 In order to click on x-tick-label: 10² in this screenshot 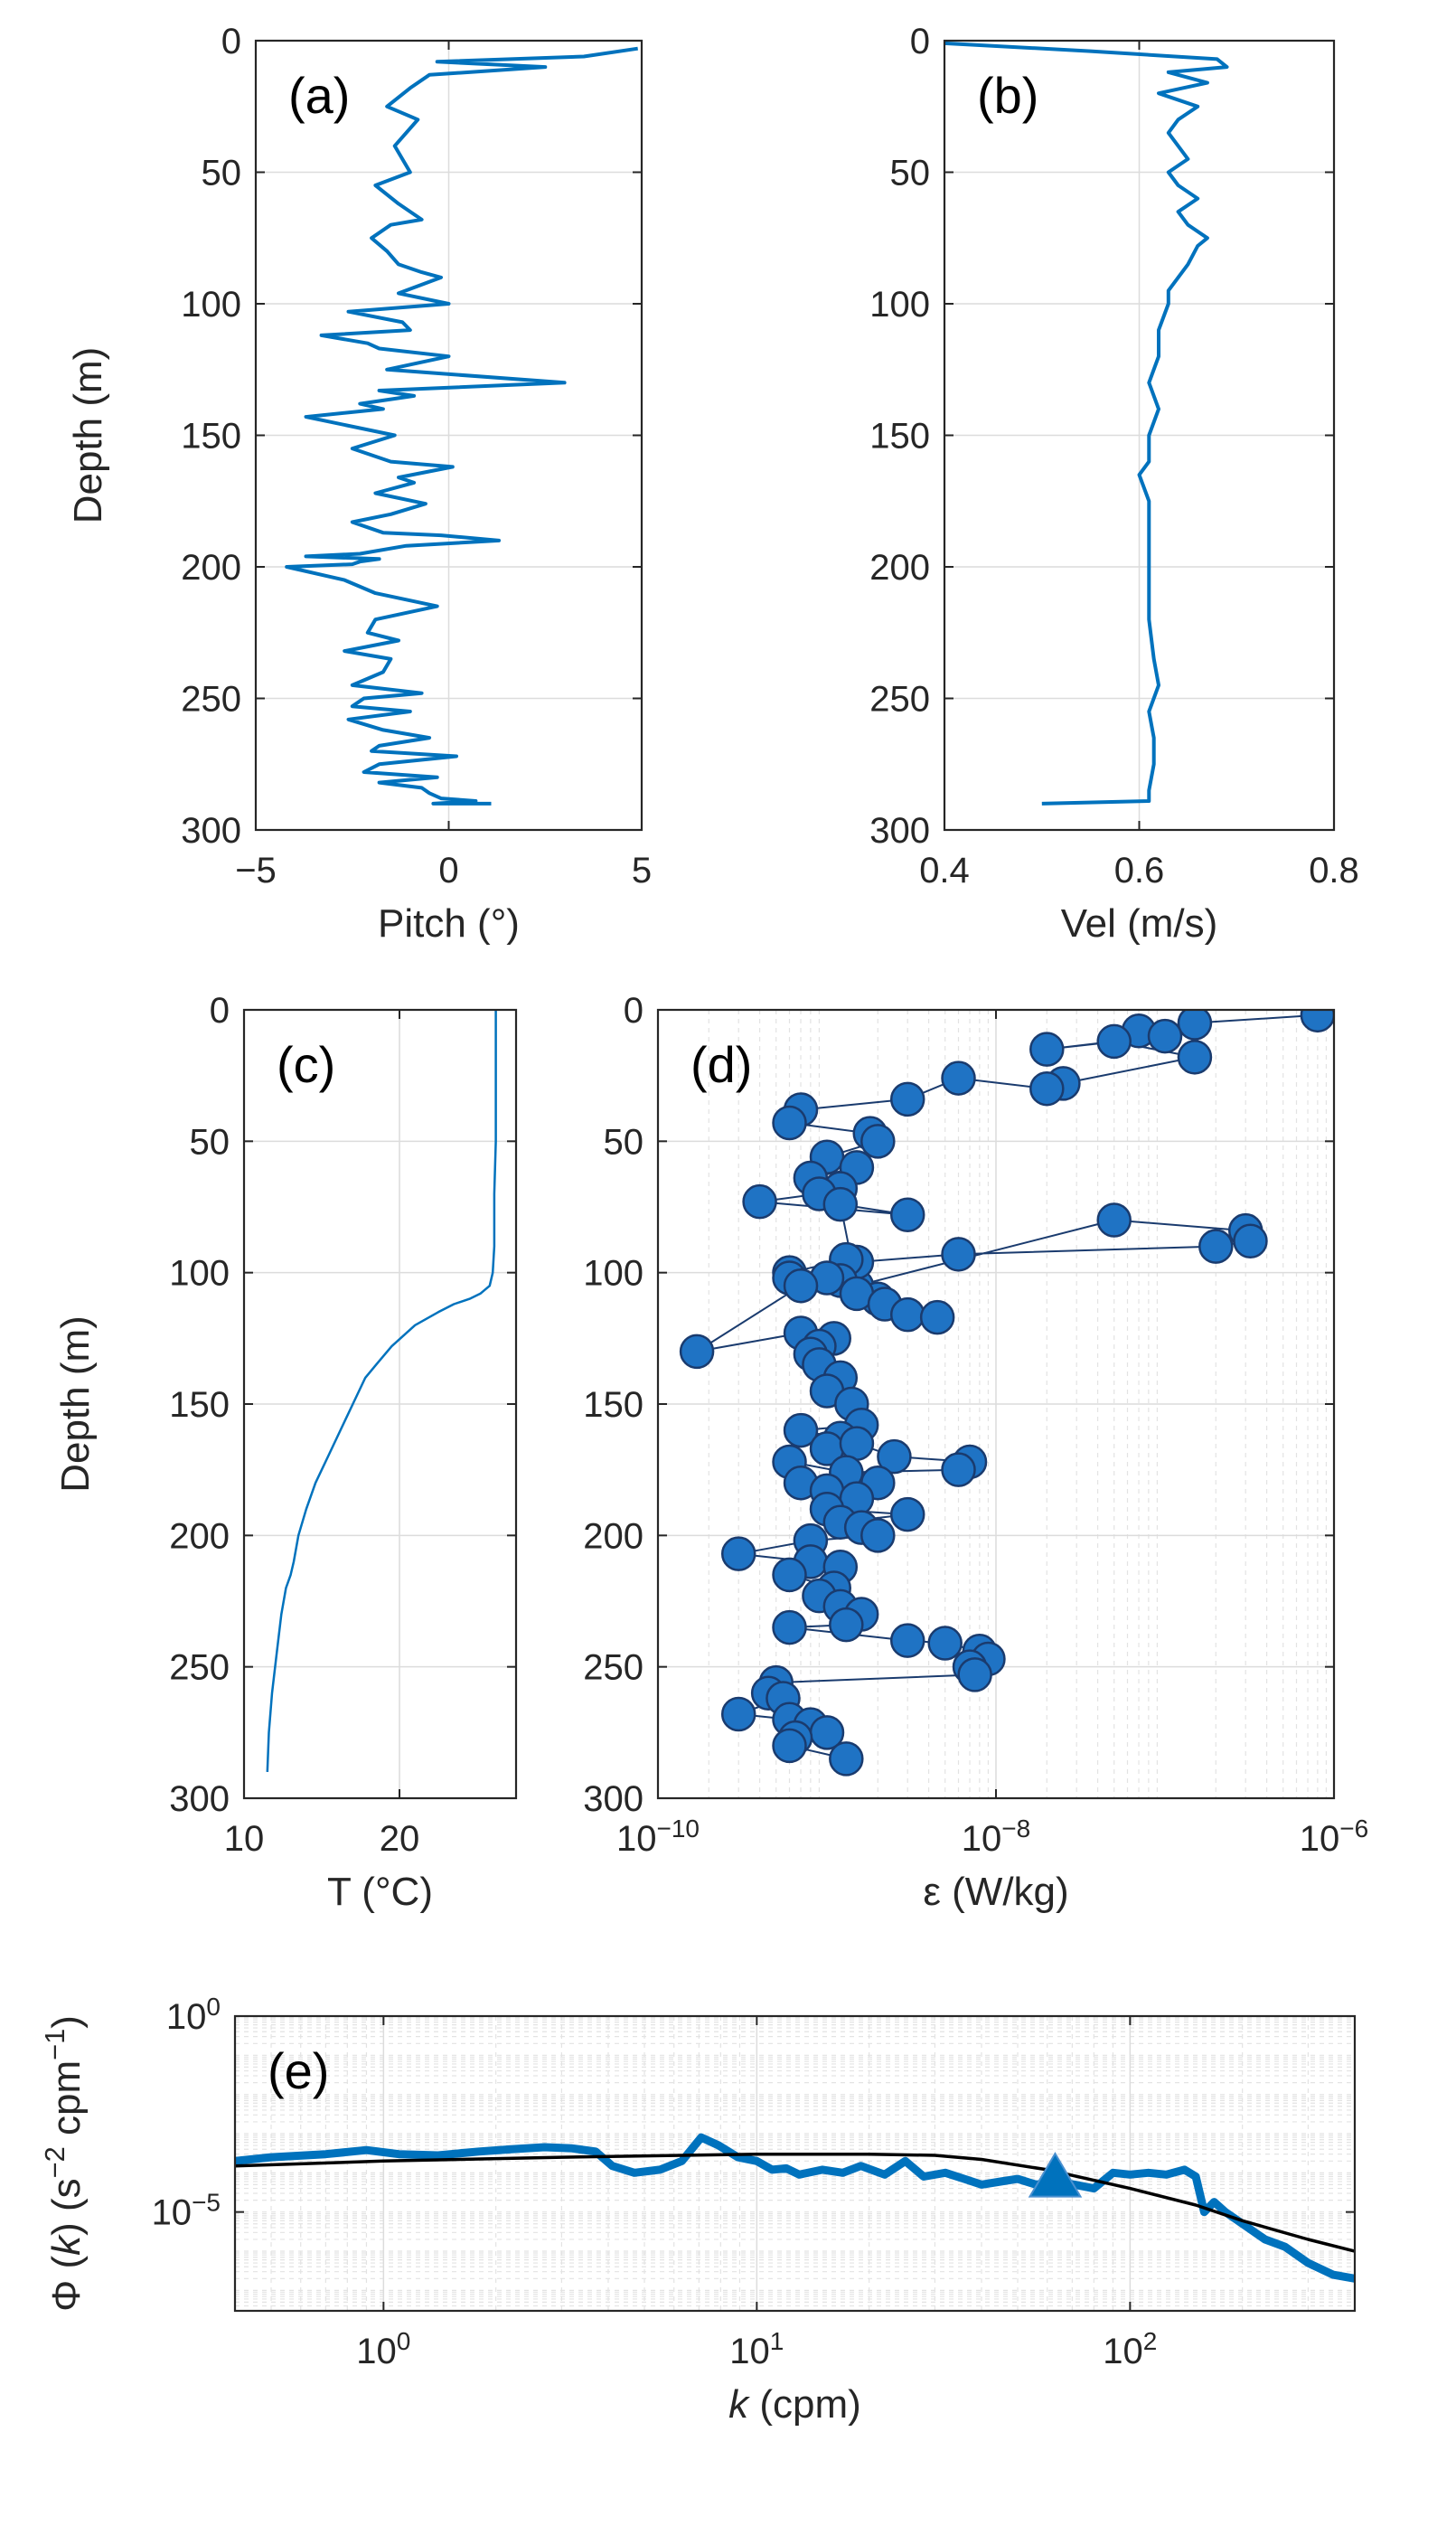, I will do `click(1130, 2349)`.